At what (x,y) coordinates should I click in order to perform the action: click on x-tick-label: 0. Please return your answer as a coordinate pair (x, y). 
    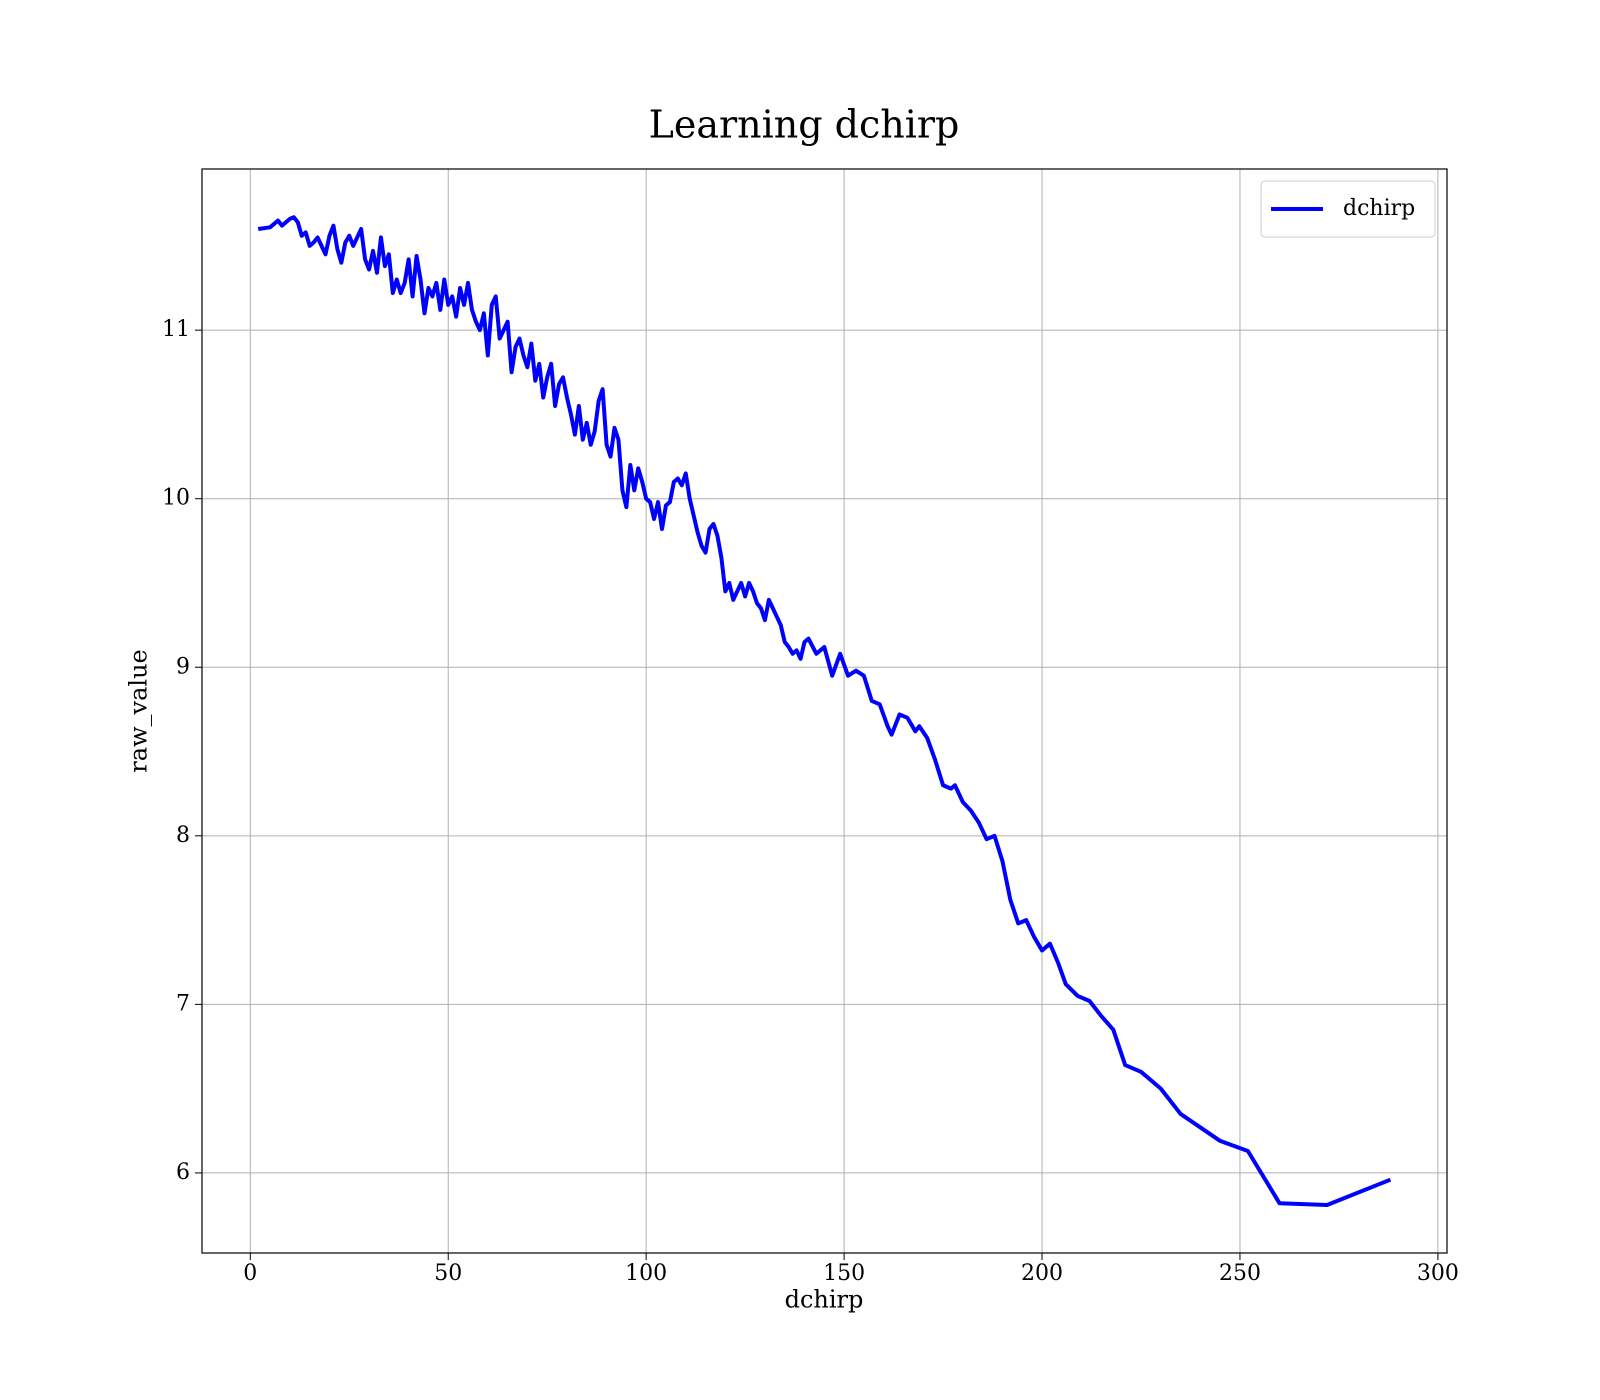
    Looking at the image, I should click on (250, 1273).